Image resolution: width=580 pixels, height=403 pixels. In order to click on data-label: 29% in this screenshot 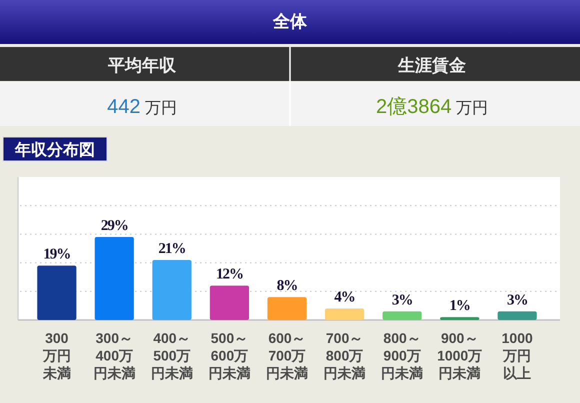, I will do `click(114, 226)`.